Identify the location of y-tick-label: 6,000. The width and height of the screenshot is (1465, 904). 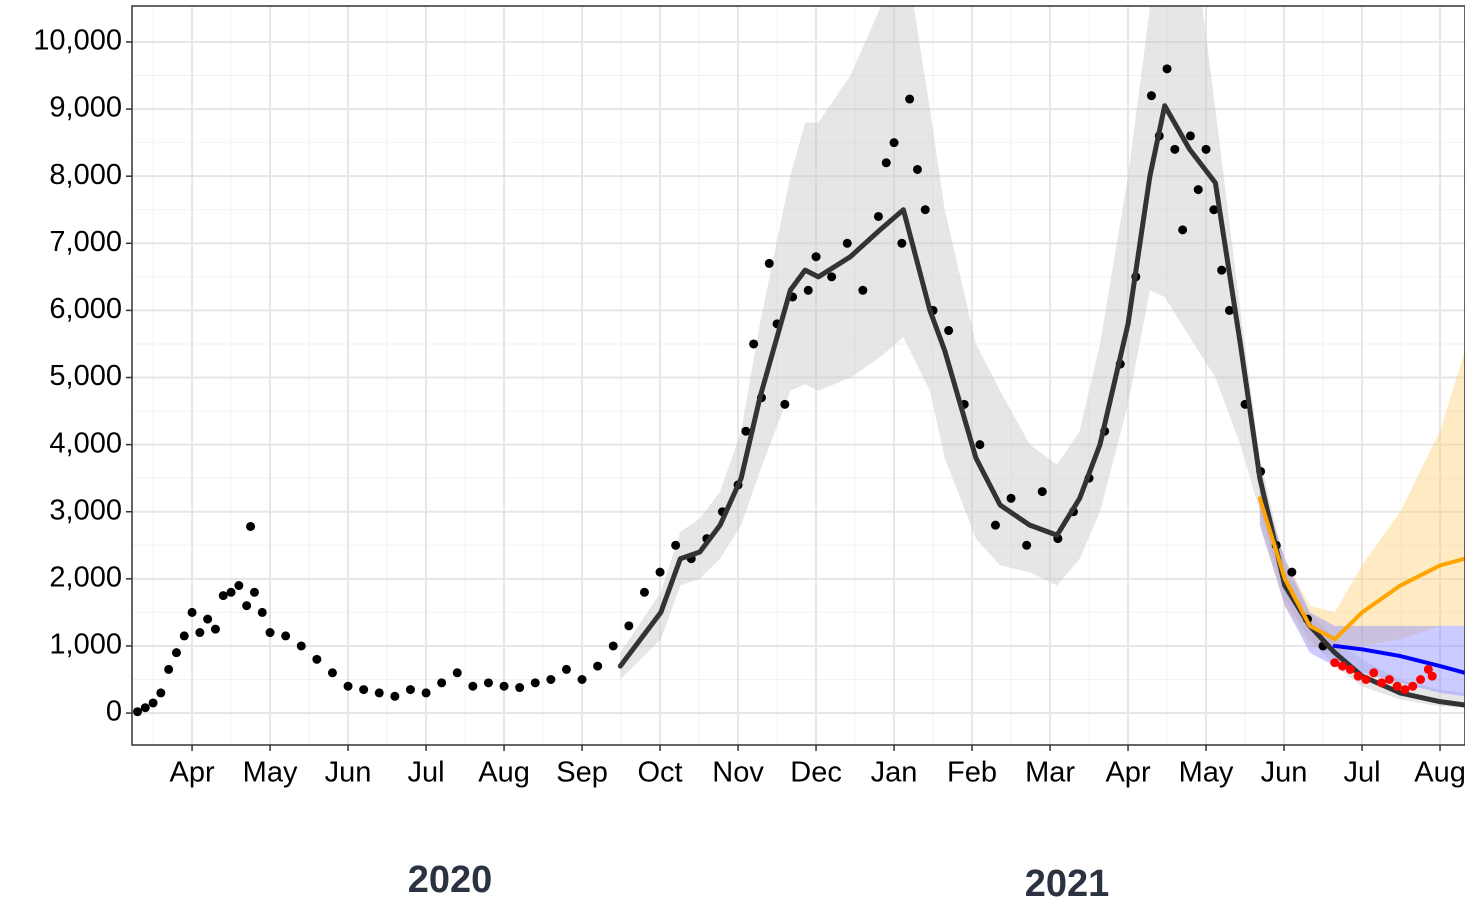
(85, 309).